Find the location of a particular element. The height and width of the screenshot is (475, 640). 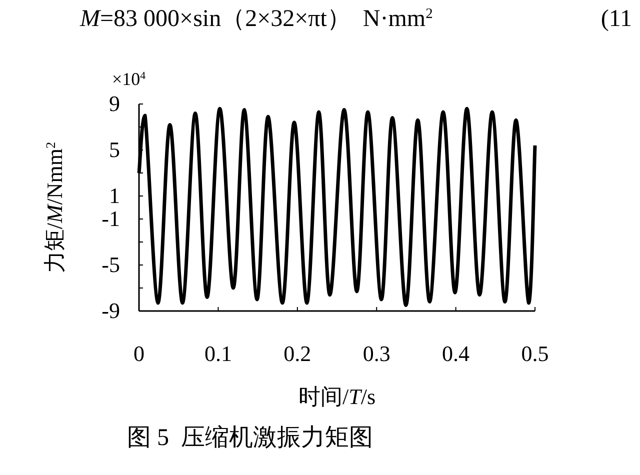

text: 图 5 压缩机激振力矩图 is located at coordinates (250, 437).